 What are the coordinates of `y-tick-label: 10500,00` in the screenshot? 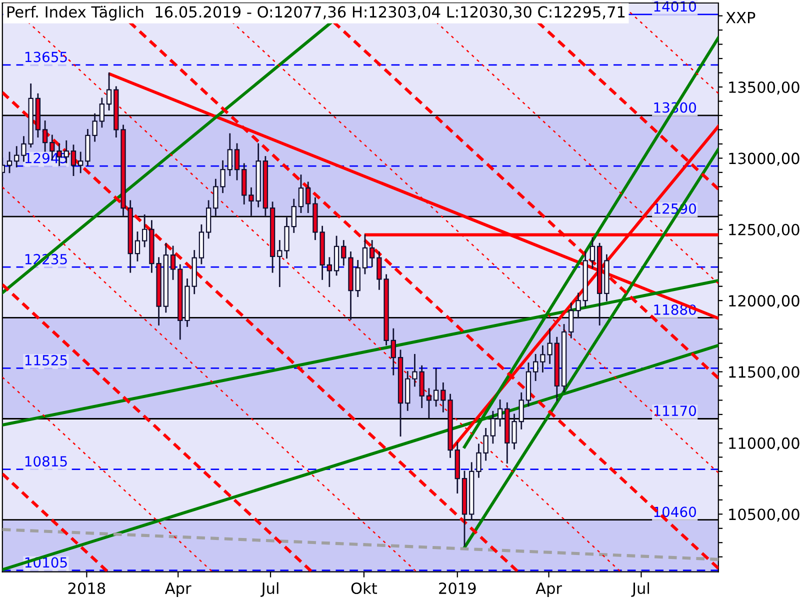 It's located at (764, 515).